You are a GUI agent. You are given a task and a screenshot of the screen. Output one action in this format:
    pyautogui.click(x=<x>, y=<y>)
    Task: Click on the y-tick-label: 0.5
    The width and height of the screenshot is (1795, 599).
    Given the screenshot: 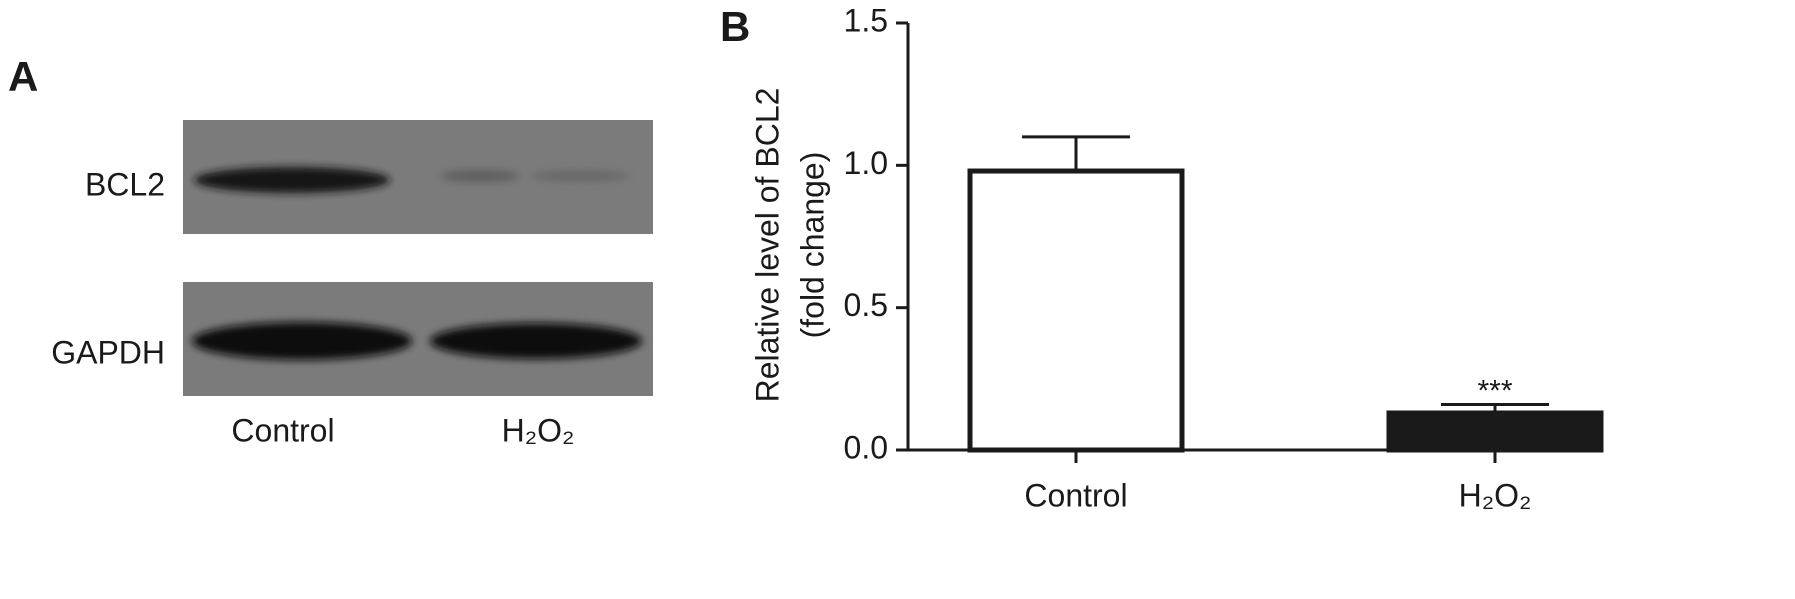 What is the action you would take?
    pyautogui.click(x=866, y=305)
    